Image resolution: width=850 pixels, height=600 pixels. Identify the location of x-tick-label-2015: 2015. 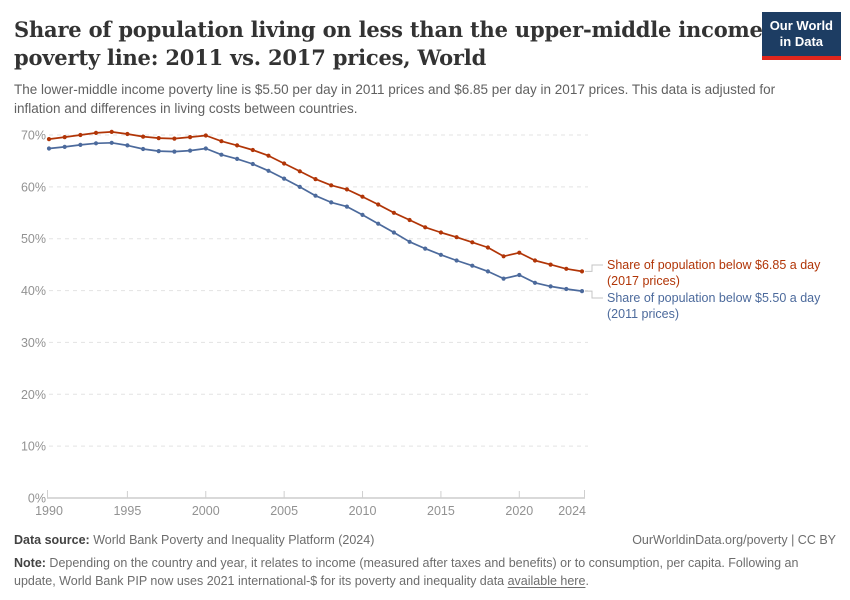
(441, 511).